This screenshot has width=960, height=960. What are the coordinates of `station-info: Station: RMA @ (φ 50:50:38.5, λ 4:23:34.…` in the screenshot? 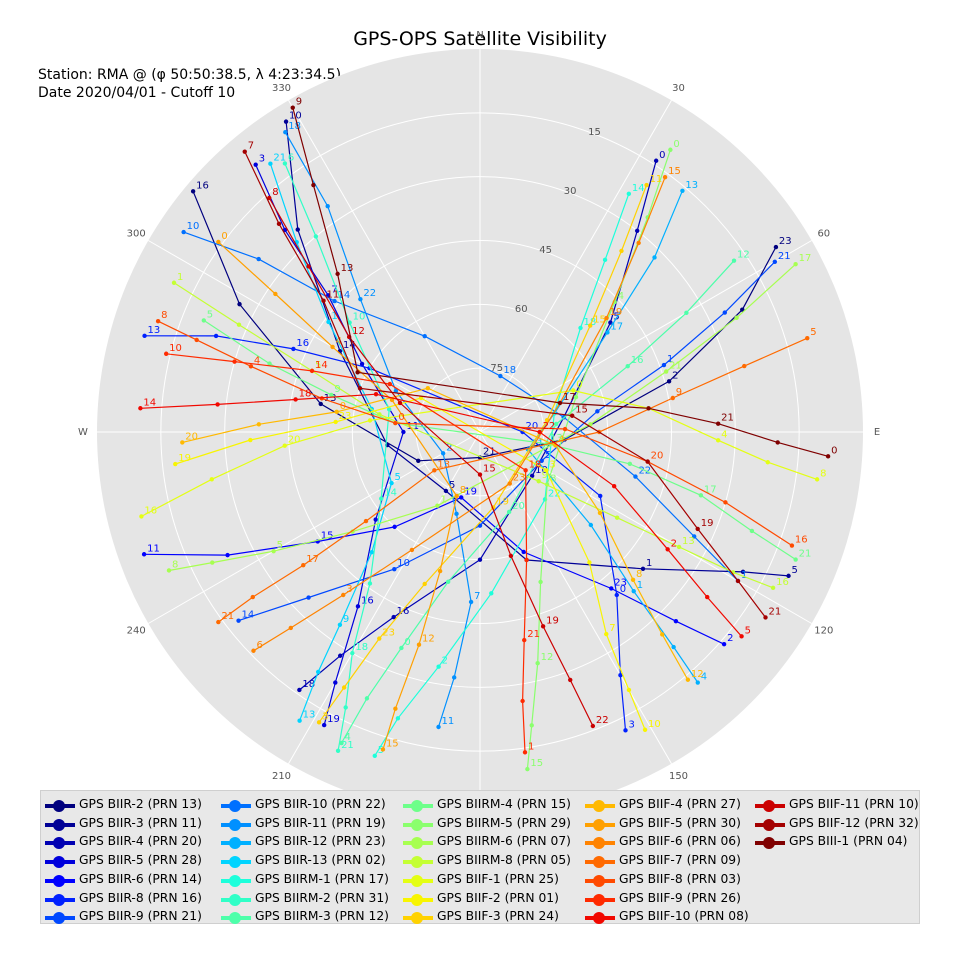 It's located at (190, 75).